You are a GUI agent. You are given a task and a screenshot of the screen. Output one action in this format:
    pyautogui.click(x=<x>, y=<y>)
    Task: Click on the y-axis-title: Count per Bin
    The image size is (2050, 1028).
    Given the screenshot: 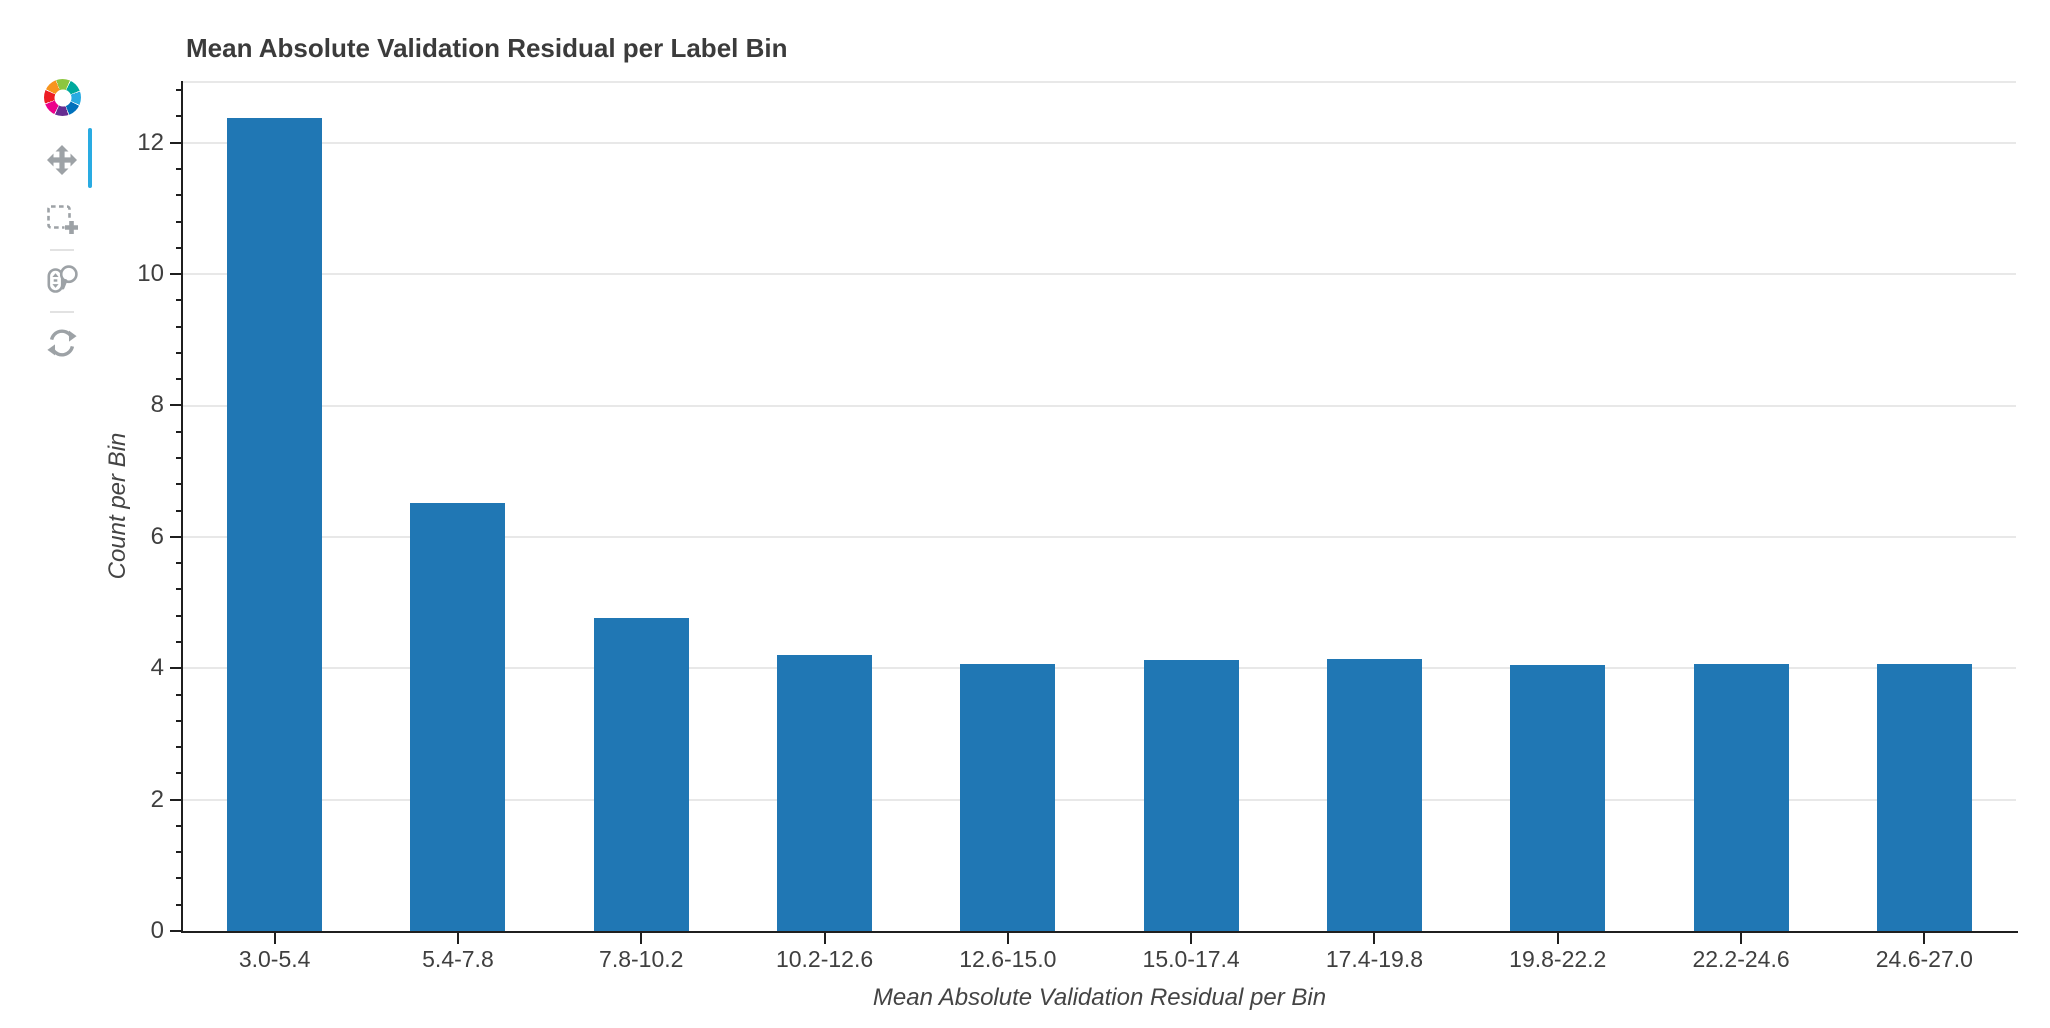 What is the action you would take?
    pyautogui.click(x=117, y=506)
    